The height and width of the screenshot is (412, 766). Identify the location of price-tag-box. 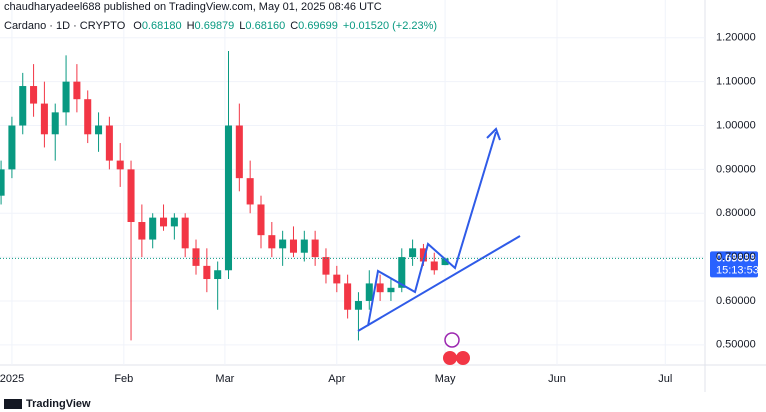
(734, 264).